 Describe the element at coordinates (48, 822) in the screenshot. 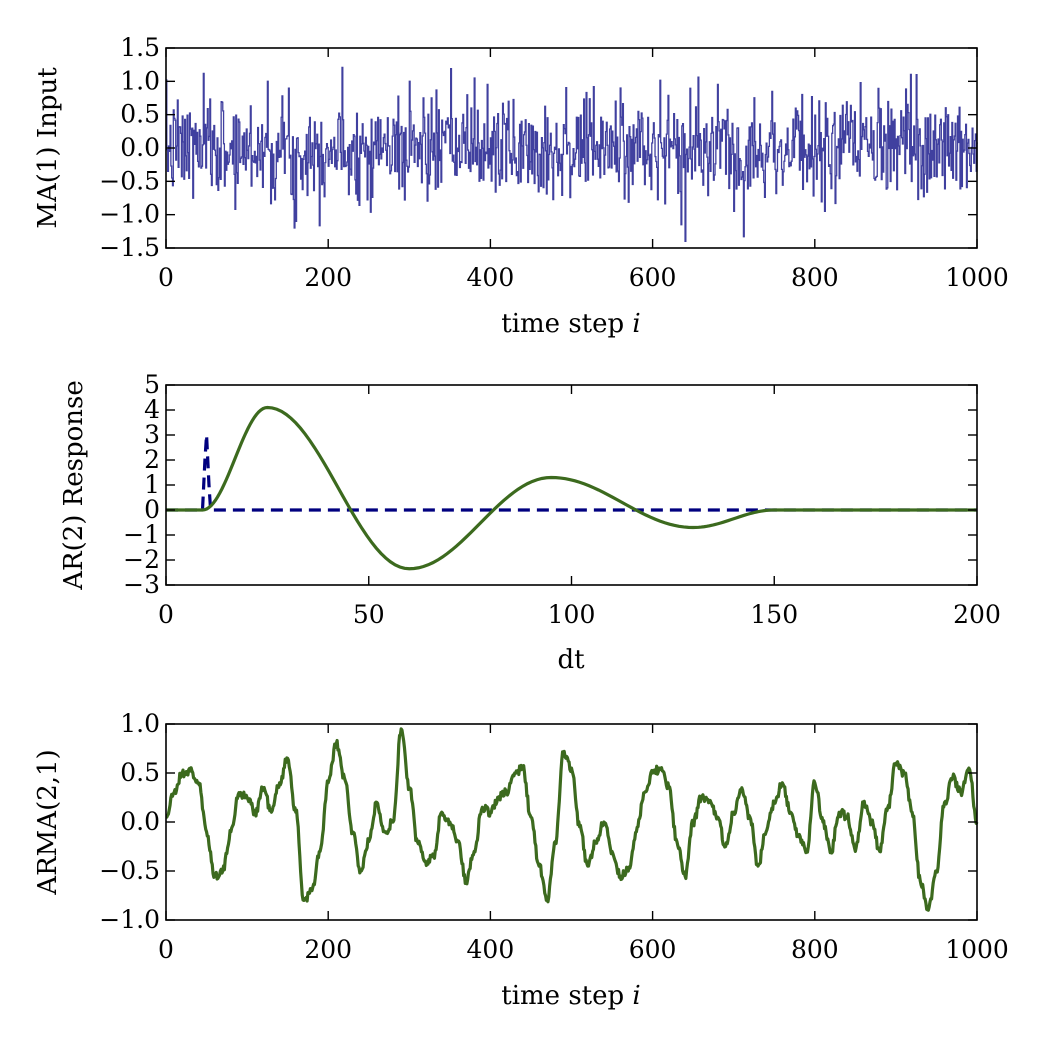

I see `arma21-ylabel: ARMA(2,1)` at that location.